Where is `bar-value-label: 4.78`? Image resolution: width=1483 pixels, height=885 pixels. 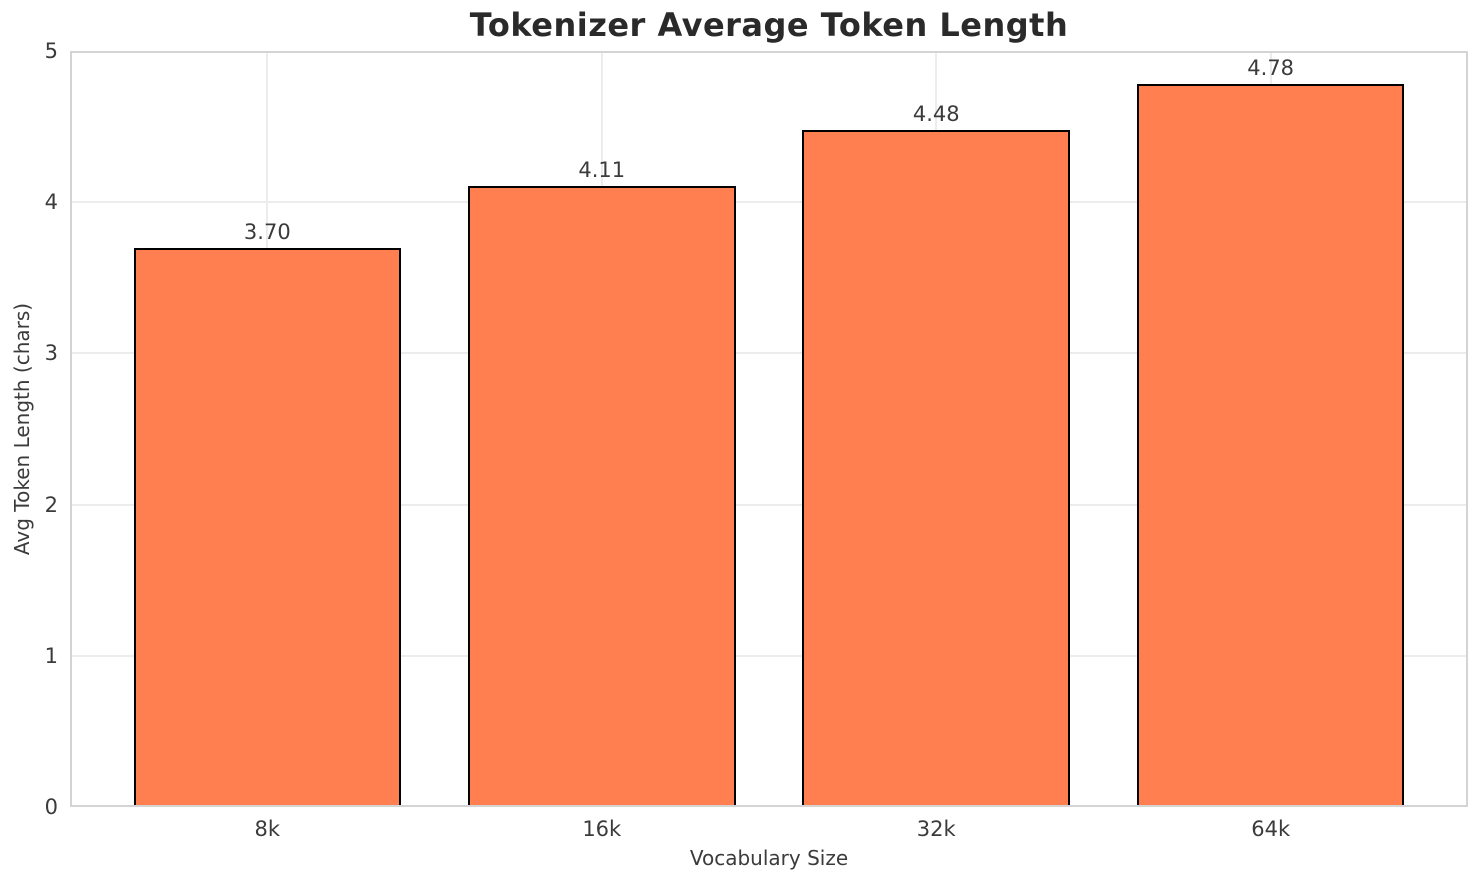
bar-value-label: 4.78 is located at coordinates (1271, 68).